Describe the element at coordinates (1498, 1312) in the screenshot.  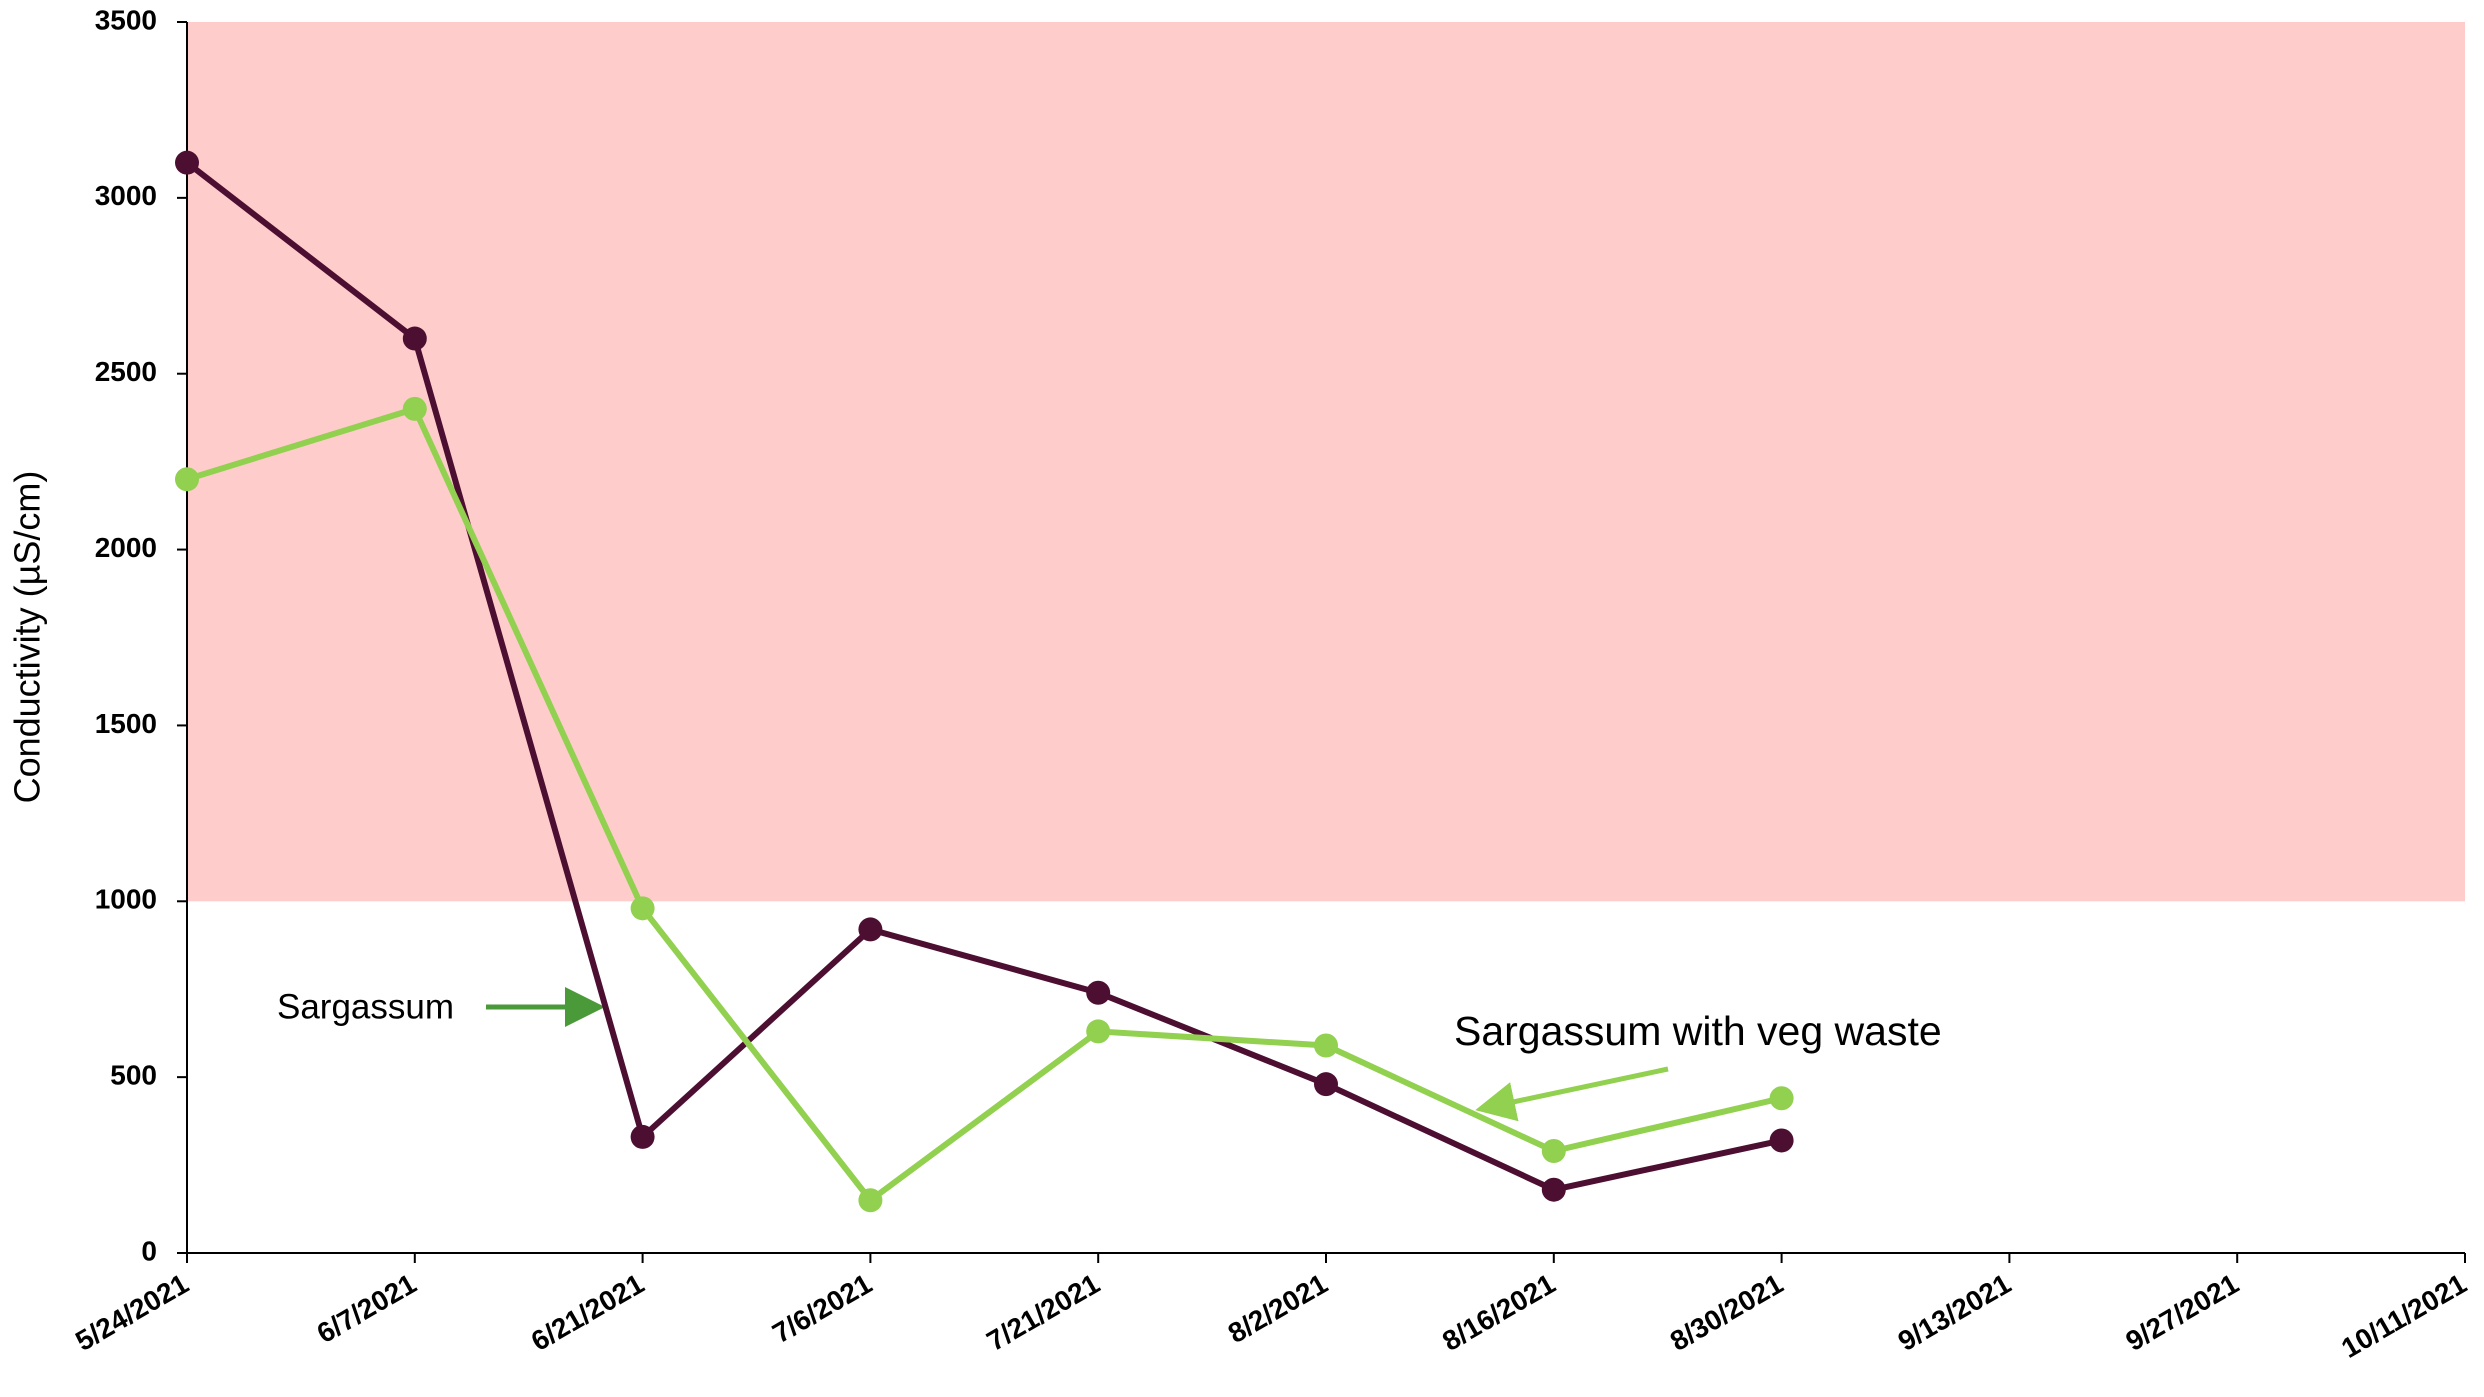
I see `x-tick-label: 8/16/2021` at that location.